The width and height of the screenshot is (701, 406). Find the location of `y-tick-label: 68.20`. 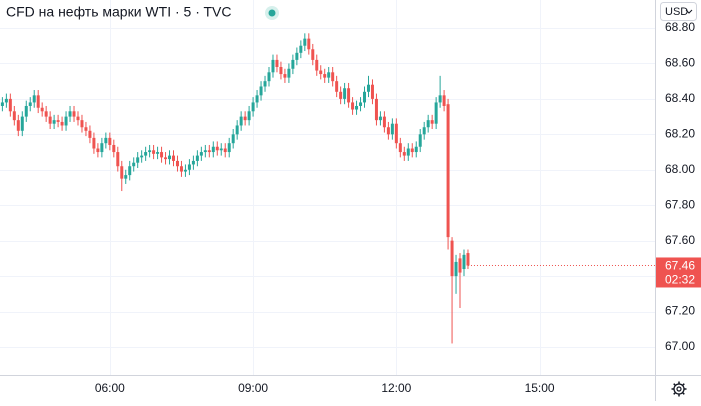

y-tick-label: 68.20 is located at coordinates (680, 134).